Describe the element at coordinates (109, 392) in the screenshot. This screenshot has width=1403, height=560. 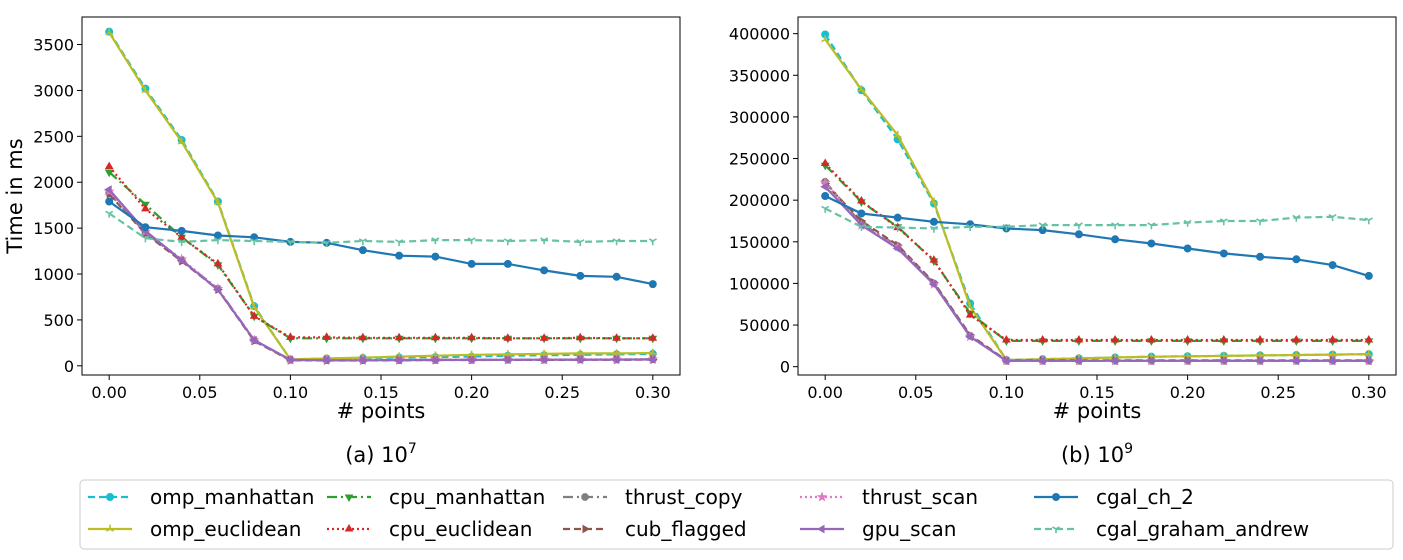
I see `x-tick-label: 0.00` at that location.